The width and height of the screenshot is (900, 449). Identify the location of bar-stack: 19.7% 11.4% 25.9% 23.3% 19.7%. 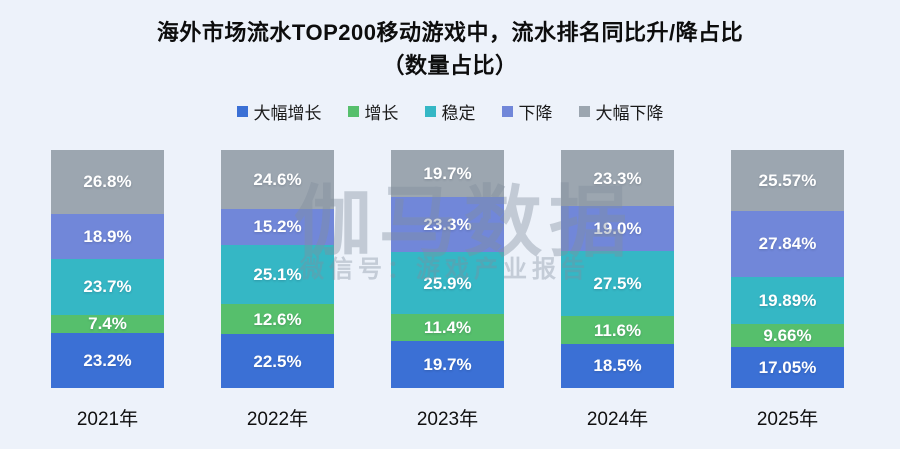
(447, 269).